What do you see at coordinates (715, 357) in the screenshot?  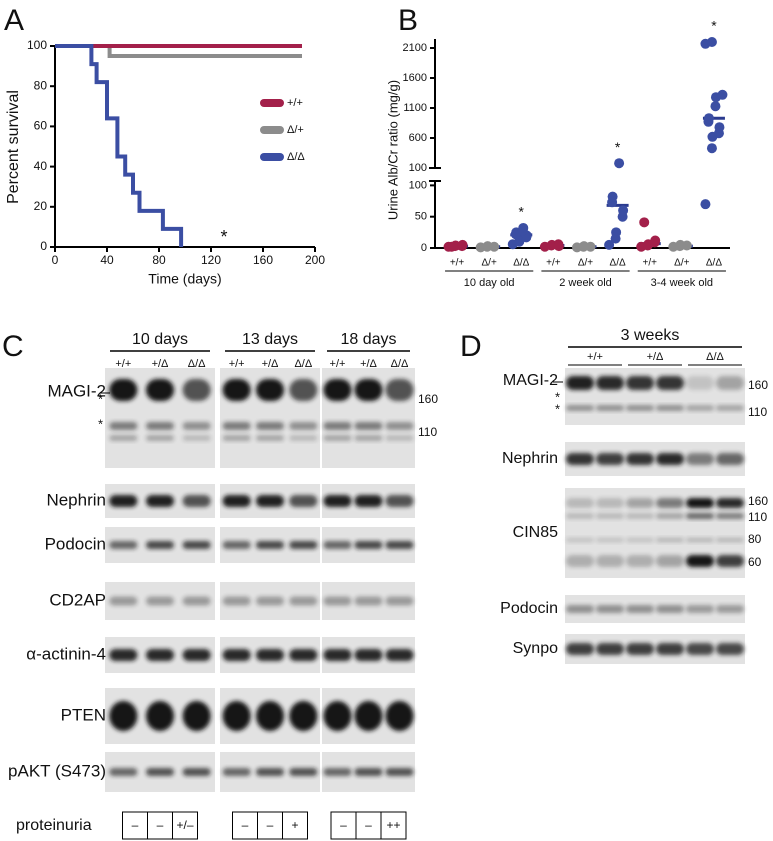 I see `genotype: Δ/Δ` at bounding box center [715, 357].